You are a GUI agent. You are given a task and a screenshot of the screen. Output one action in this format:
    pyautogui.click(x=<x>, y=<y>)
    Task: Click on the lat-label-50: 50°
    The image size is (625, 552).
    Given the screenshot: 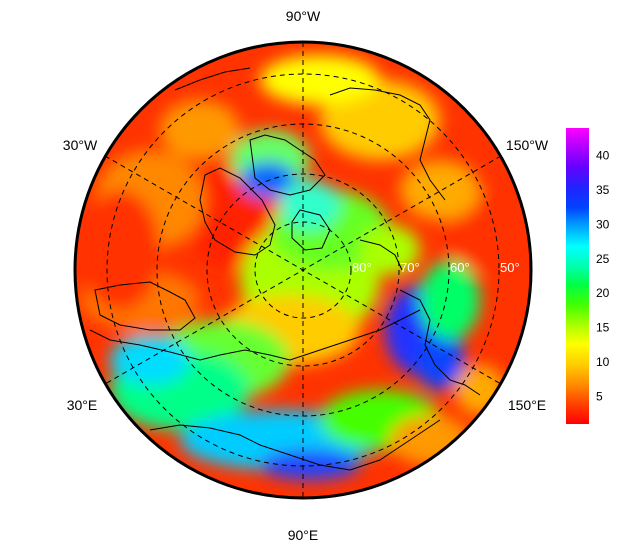 What is the action you would take?
    pyautogui.click(x=510, y=267)
    